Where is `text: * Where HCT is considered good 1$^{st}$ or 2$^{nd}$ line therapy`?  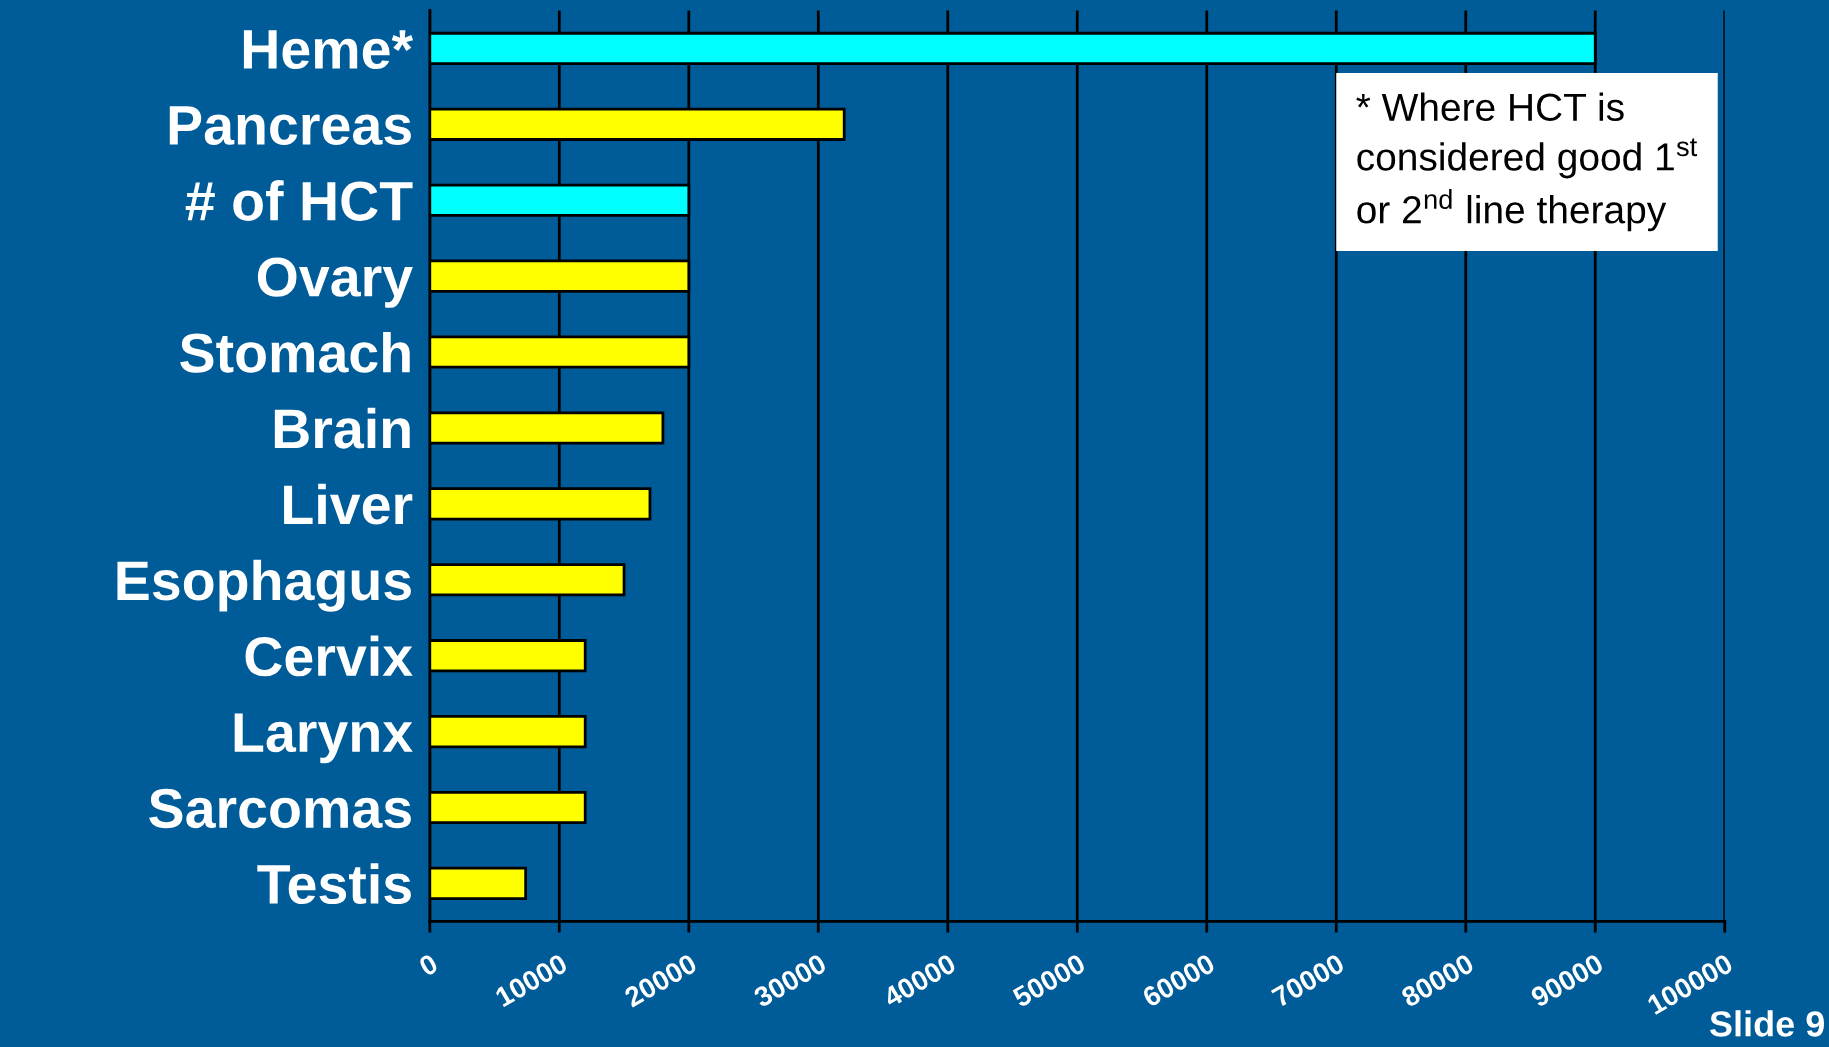
text: * Where HCT is considered good 1$^{st}$ or 2$^{nd}$ line therapy is located at coordinates (1527, 162).